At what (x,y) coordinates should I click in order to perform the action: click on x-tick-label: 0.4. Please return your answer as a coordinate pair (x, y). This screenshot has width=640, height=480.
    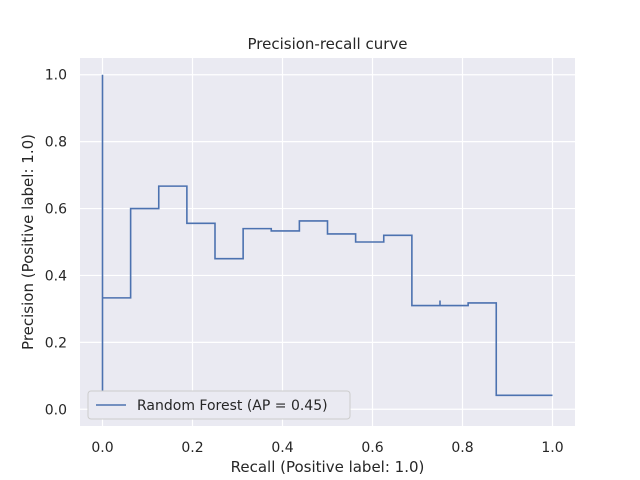
    Looking at the image, I should click on (282, 448).